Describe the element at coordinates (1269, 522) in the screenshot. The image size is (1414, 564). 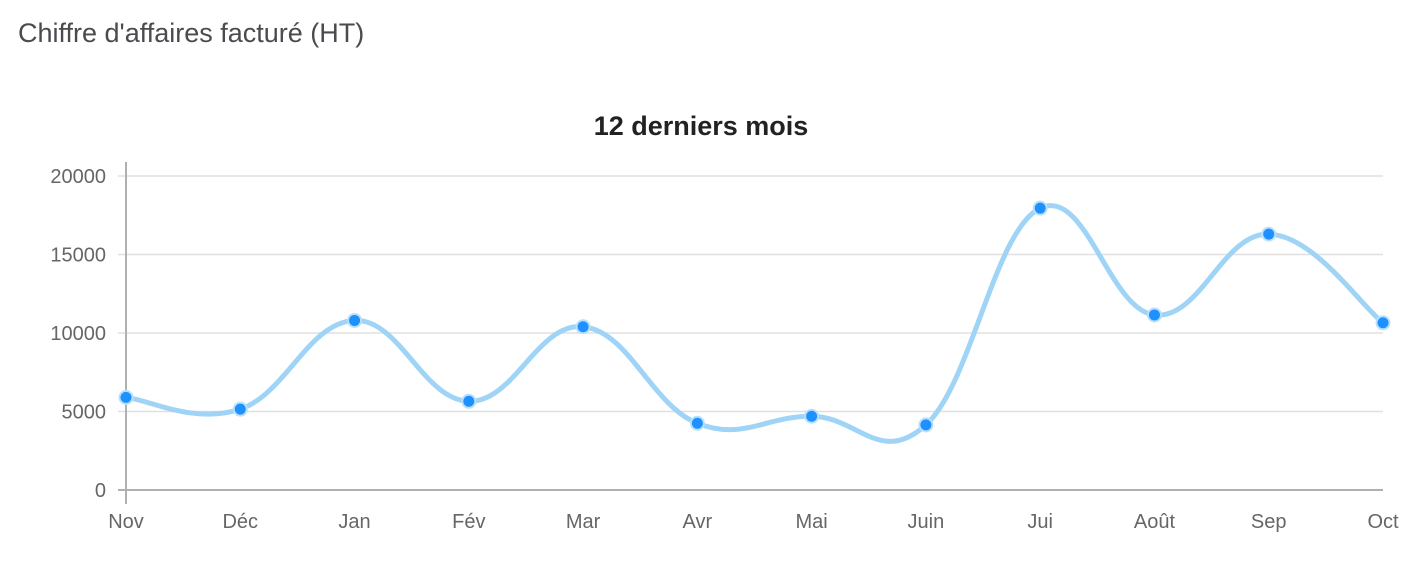
I see `x-tick-label: Sep` at that location.